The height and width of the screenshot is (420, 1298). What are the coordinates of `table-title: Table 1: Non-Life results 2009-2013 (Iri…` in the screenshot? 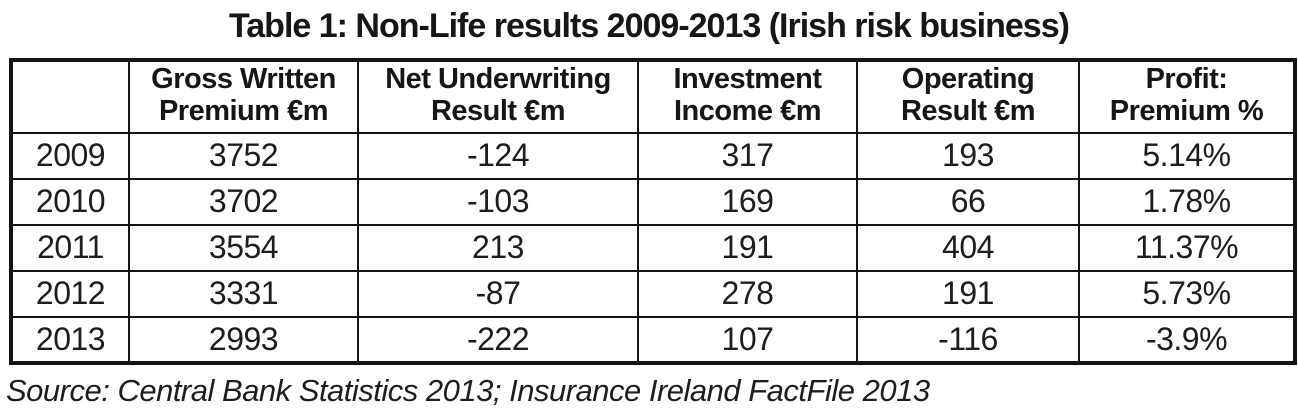 It's located at (649, 26).